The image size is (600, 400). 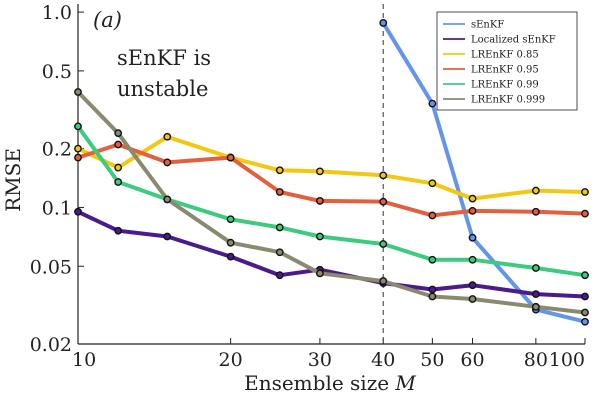 What do you see at coordinates (383, 360) in the screenshot?
I see `x-tick-label: 40` at bounding box center [383, 360].